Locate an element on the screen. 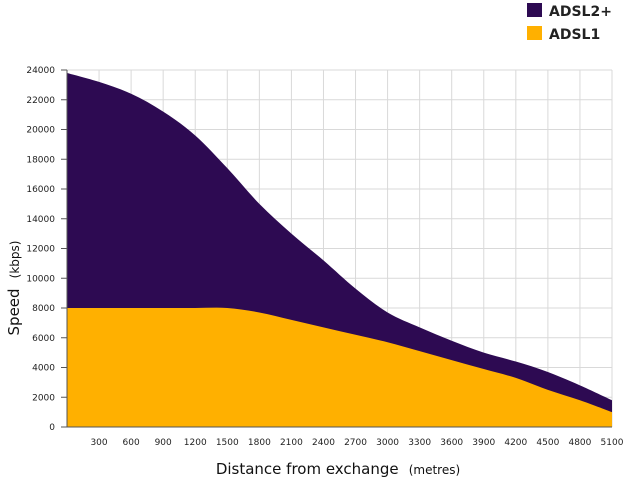  x-tick-label: 3300 is located at coordinates (419, 443).